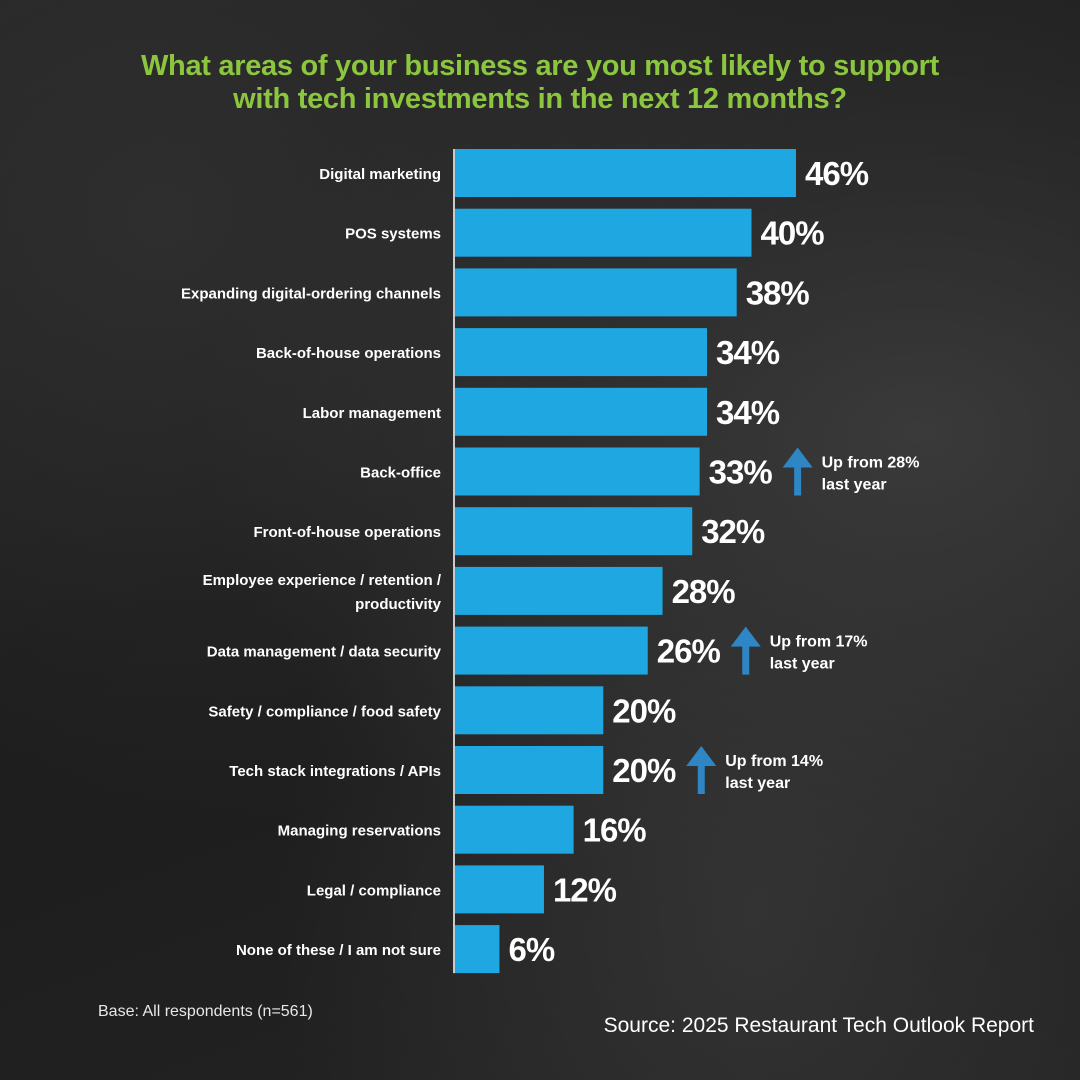 The height and width of the screenshot is (1080, 1080). Describe the element at coordinates (644, 770) in the screenshot. I see `value-label-10: 20%` at that location.